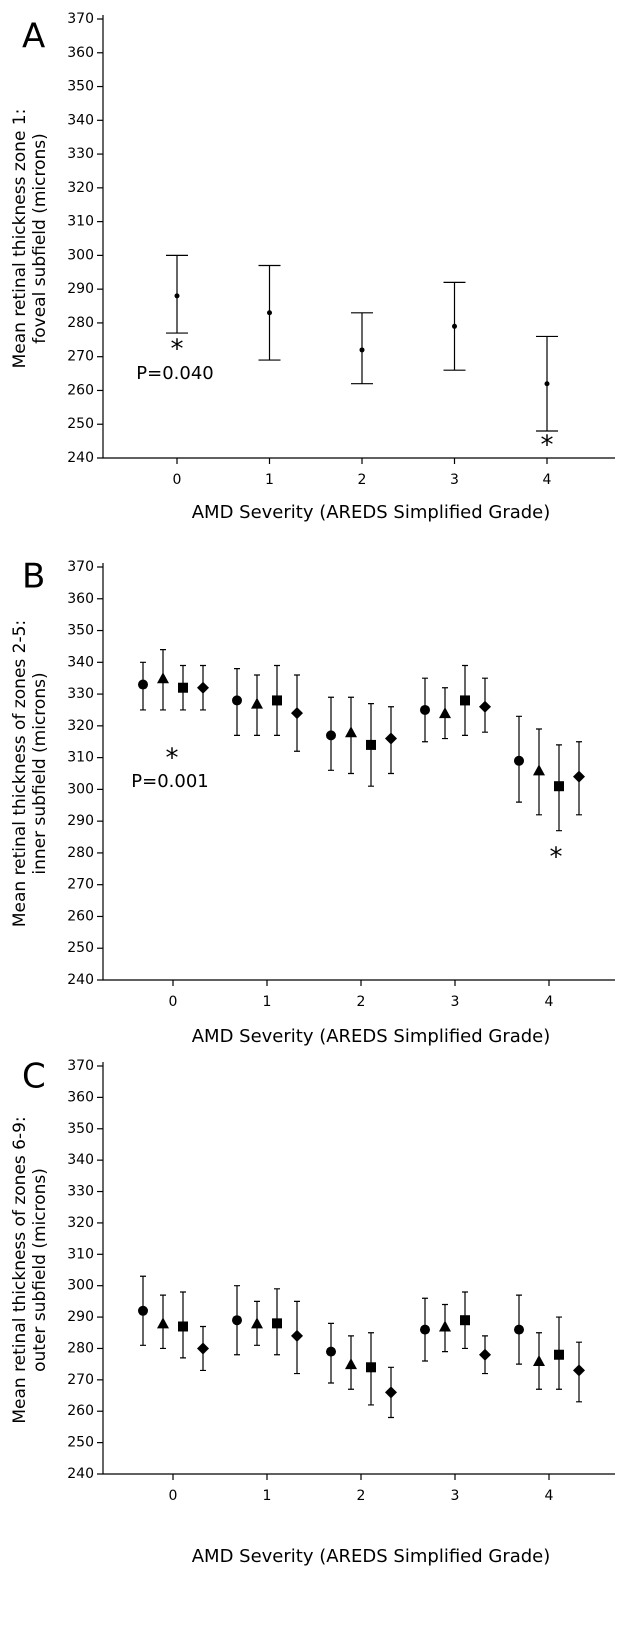 This screenshot has width=639, height=1628. I want to click on panel-label: C, so click(34, 1077).